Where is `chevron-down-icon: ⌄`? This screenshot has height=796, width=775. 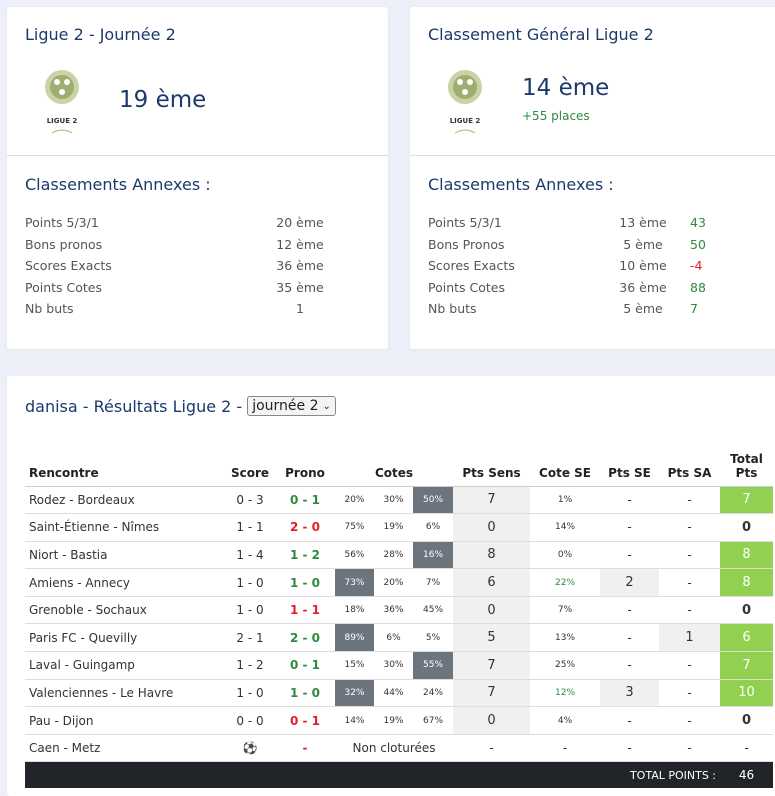
chevron-down-icon: ⌄ is located at coordinates (326, 406).